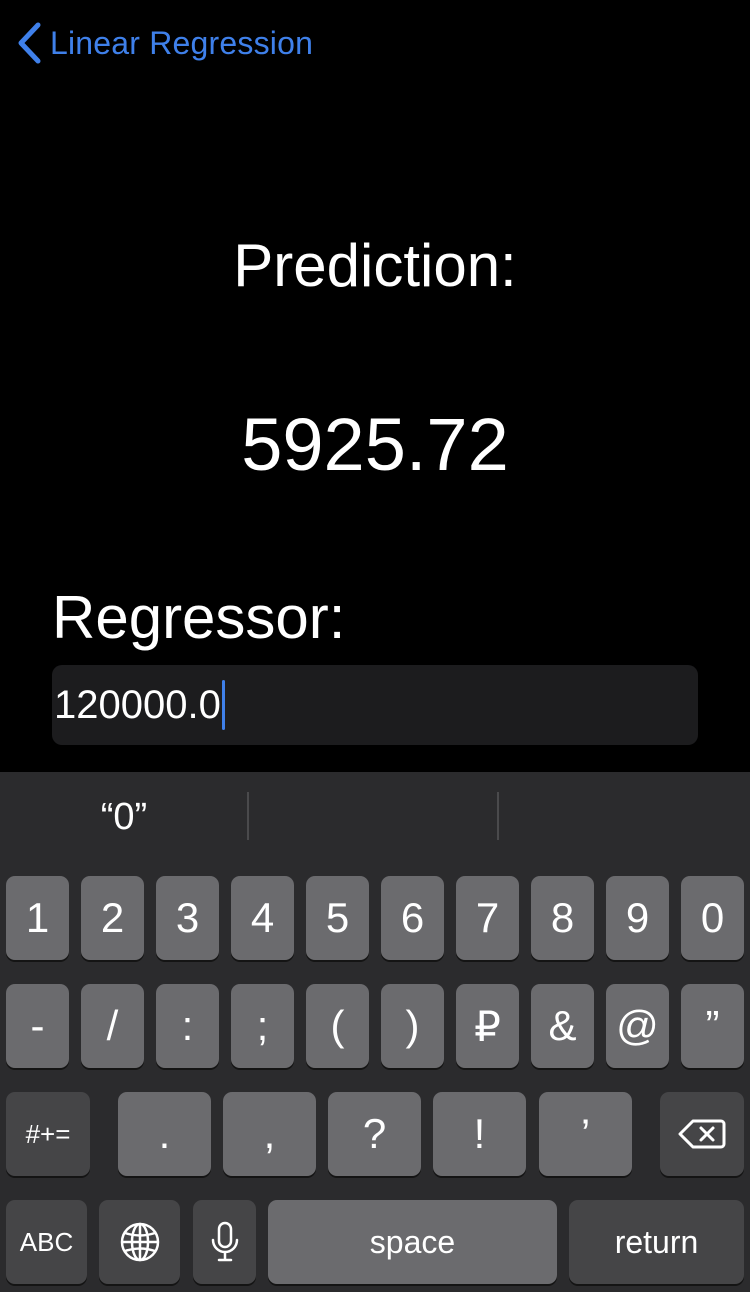 Image resolution: width=750 pixels, height=1292 pixels. Describe the element at coordinates (262, 1026) in the screenshot. I see `key-semicolon: ;` at that location.